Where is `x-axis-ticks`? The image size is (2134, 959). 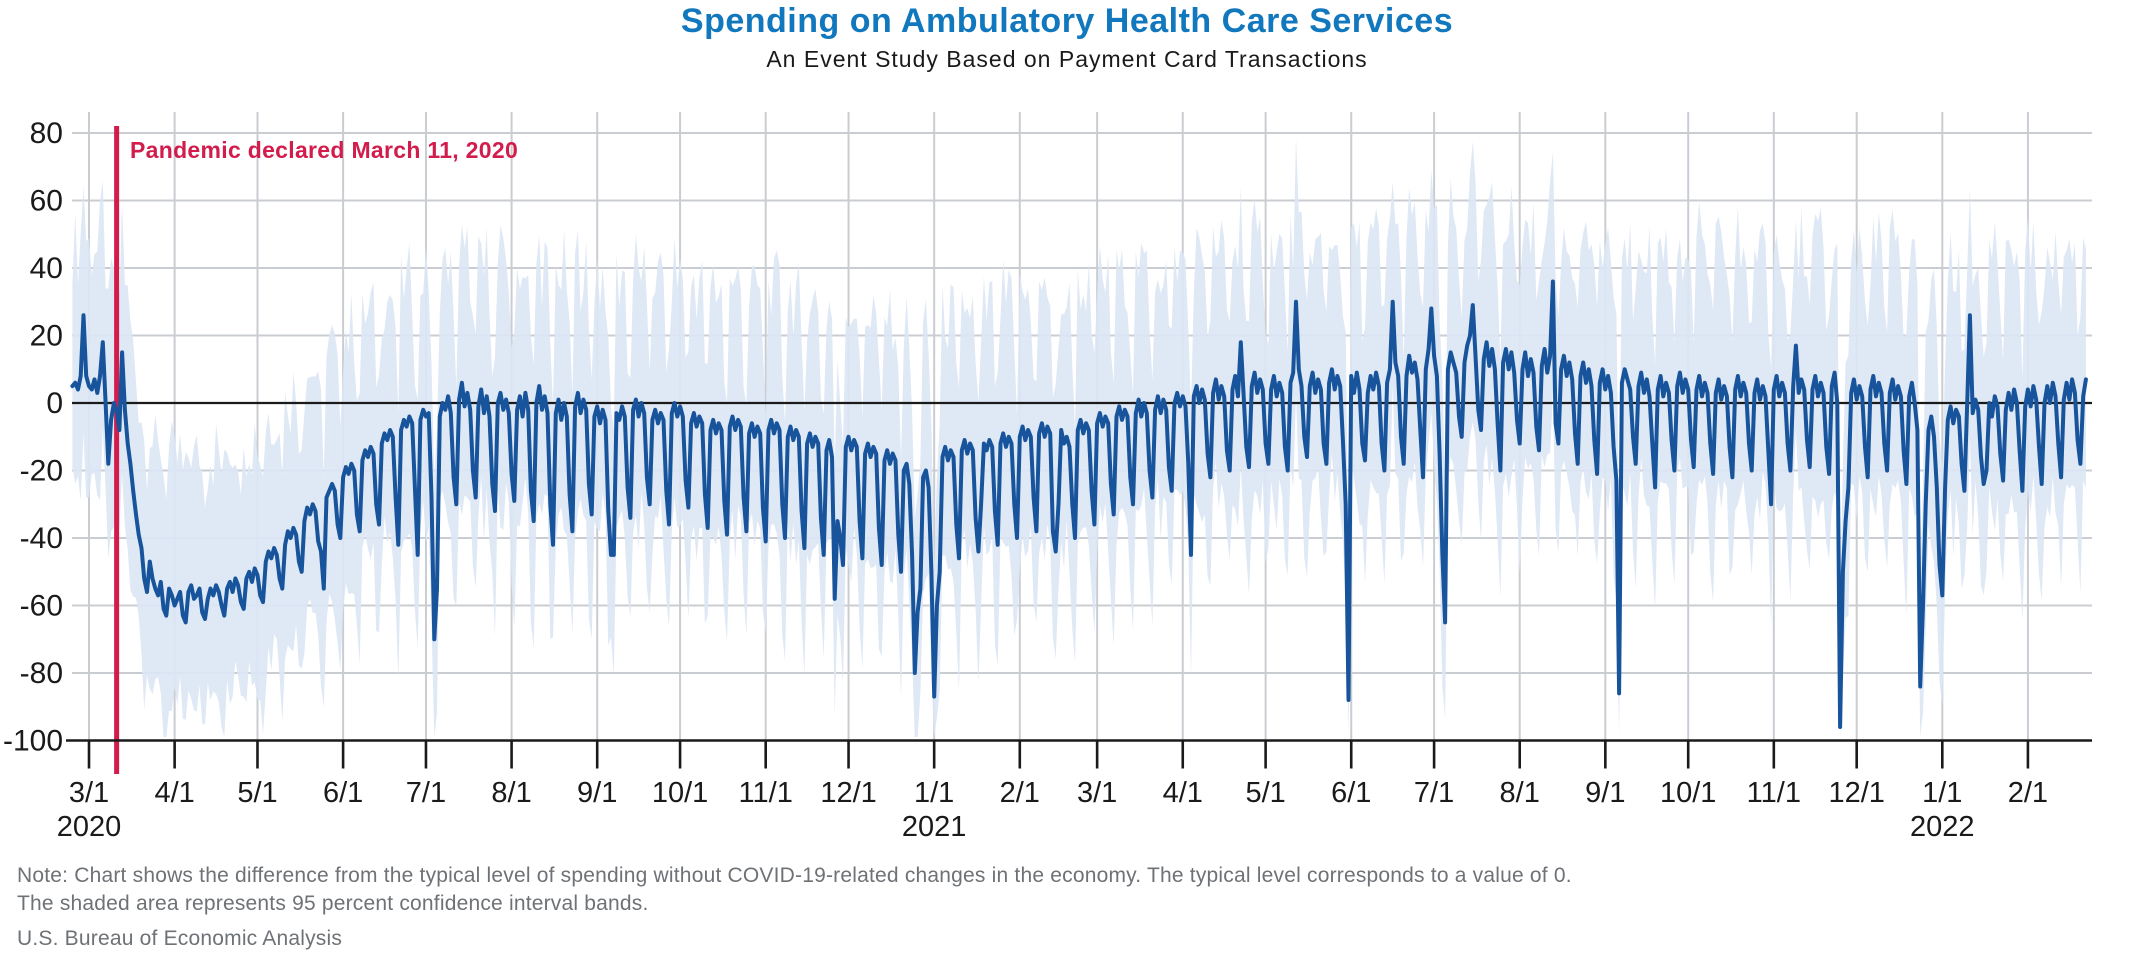 x-axis-ticks is located at coordinates (1058, 754).